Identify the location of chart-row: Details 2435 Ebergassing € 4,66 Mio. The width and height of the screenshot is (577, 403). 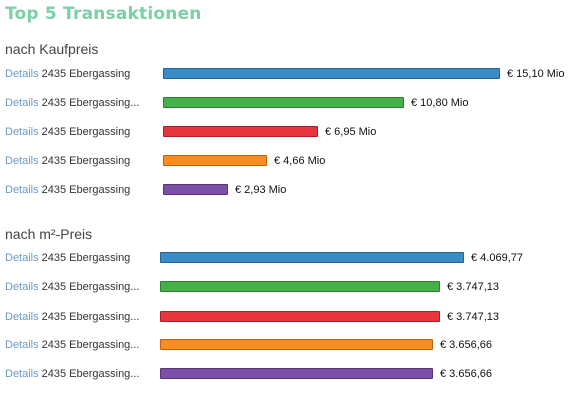
(288, 164).